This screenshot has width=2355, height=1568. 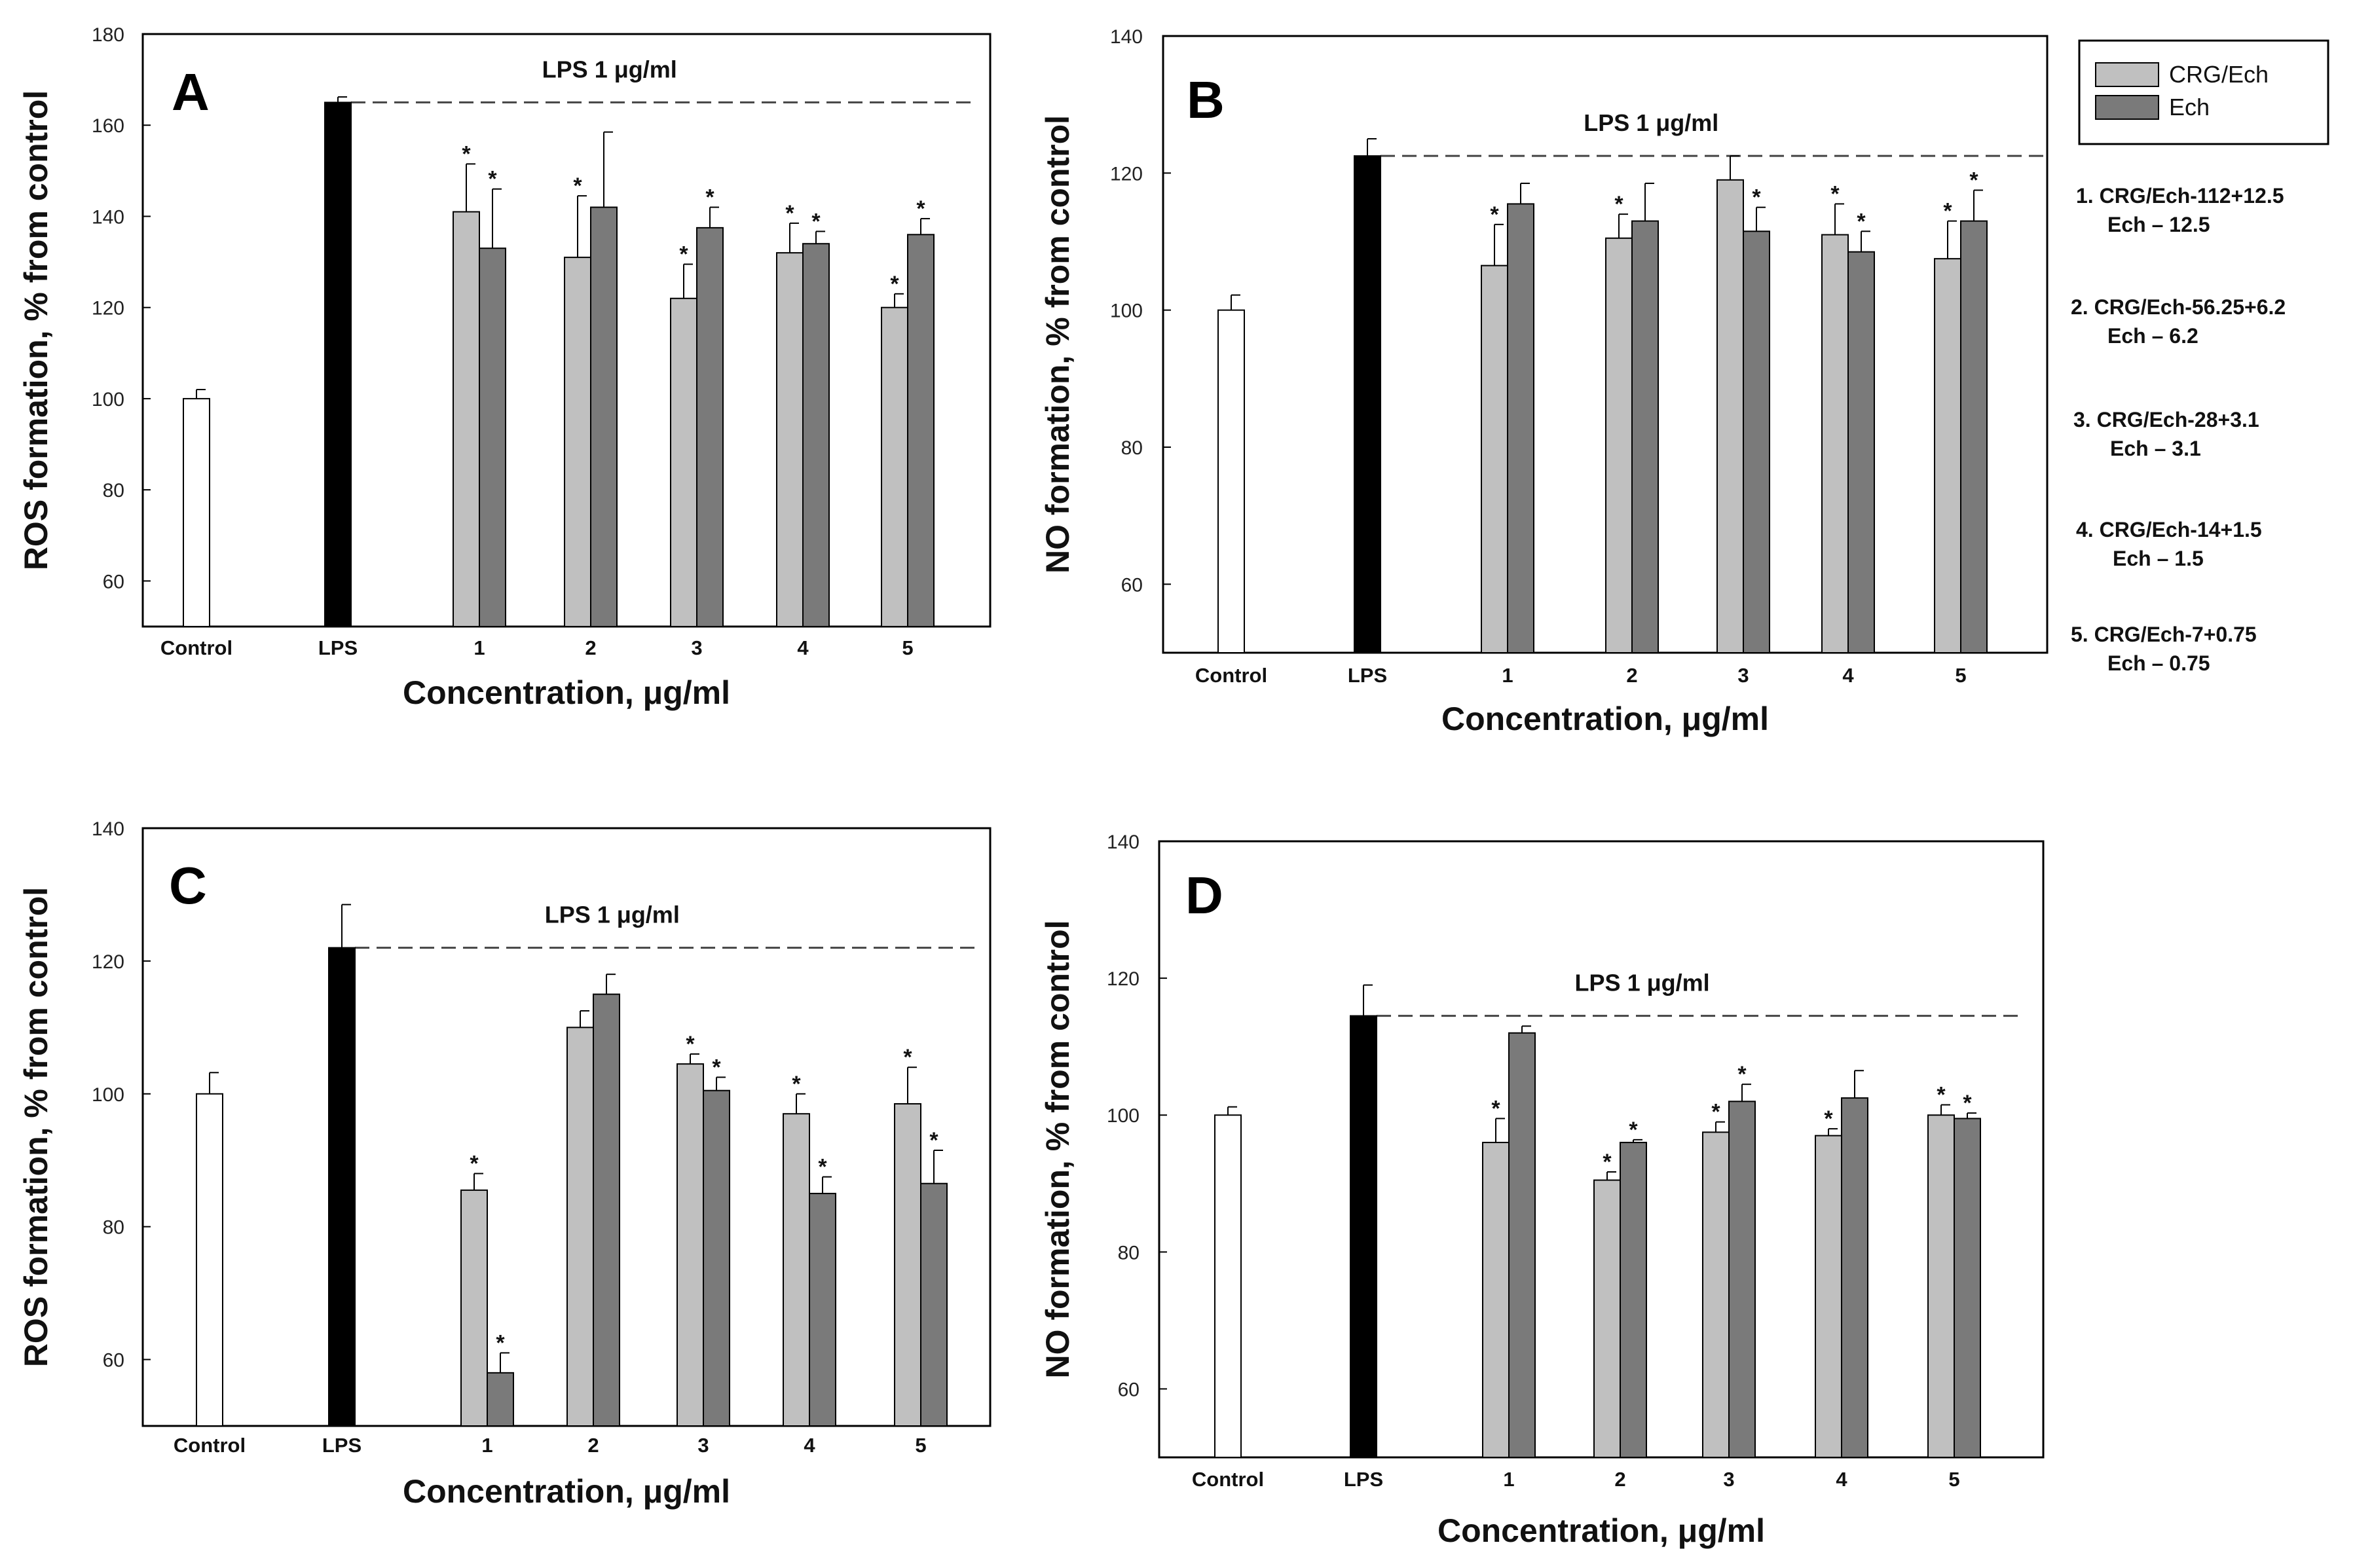 What do you see at coordinates (486, 1445) in the screenshot?
I see `x-label-c-1: 1` at bounding box center [486, 1445].